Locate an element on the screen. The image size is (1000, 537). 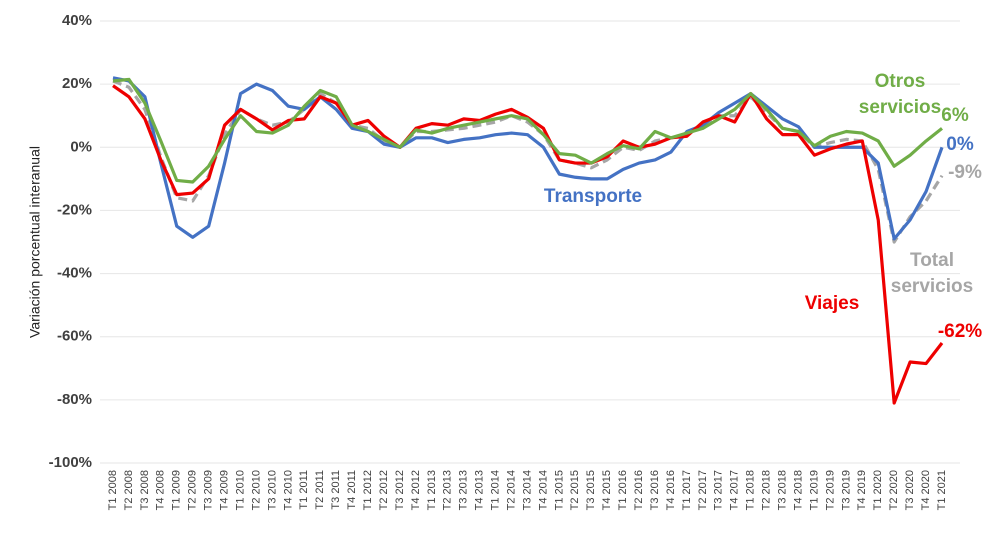
series-label: Transporte is located at coordinates (593, 196).